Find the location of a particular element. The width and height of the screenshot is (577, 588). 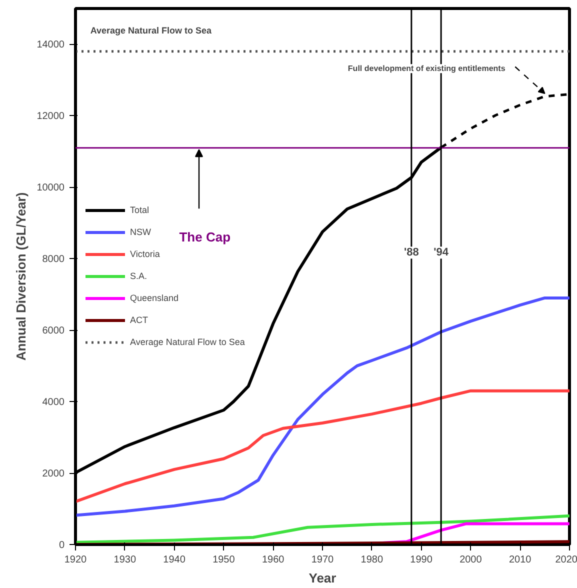

y-tick-label: 2000 is located at coordinates (53, 474).